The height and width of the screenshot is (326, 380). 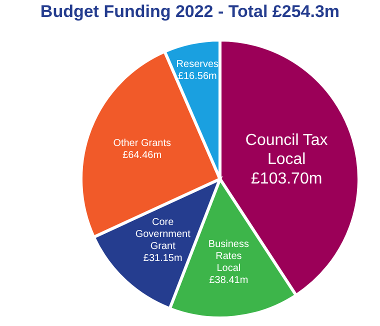 I want to click on slice-label: Council Tax Local, so click(x=286, y=149).